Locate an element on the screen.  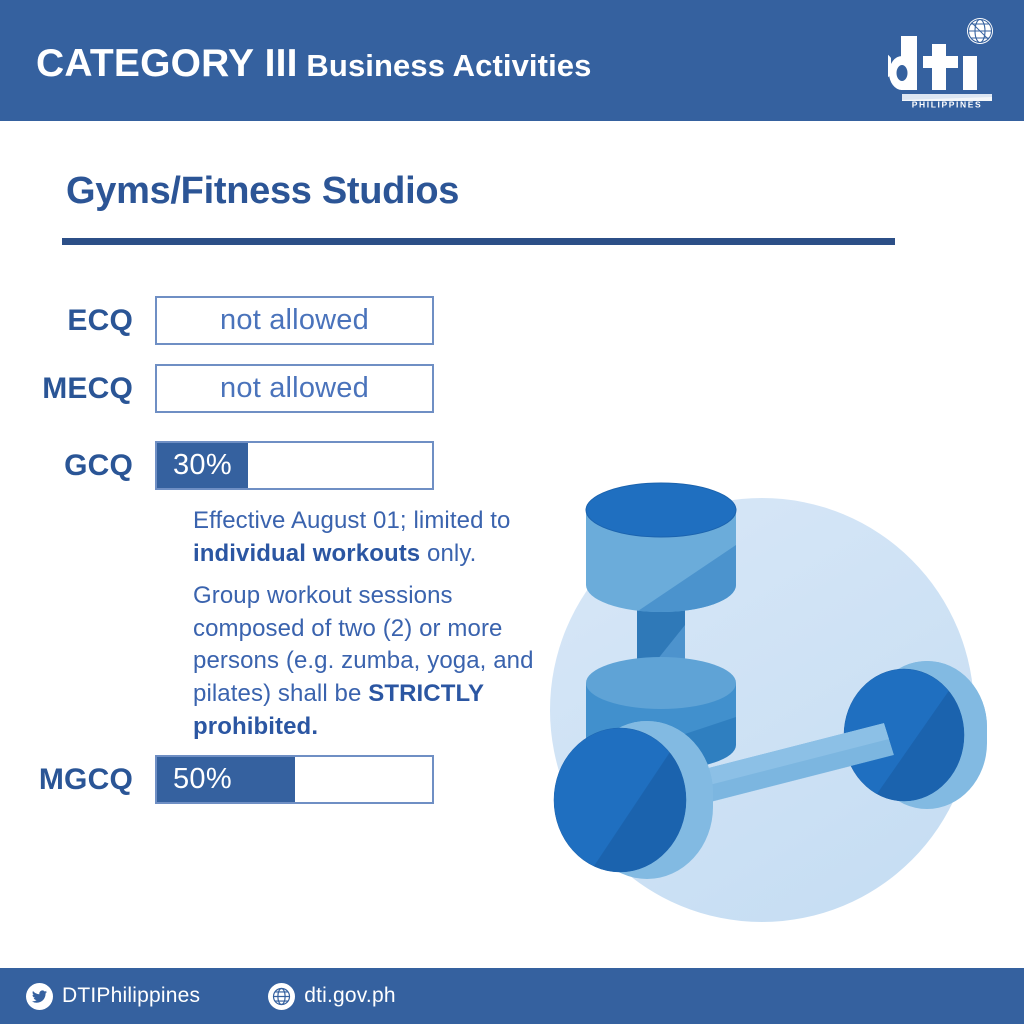
footer-website-url: dti.gov.ph is located at coordinates (350, 995).